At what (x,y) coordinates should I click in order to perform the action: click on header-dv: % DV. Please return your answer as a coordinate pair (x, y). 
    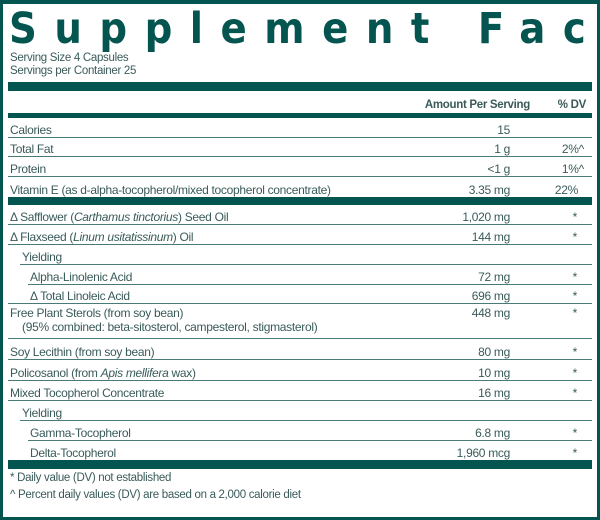
    Looking at the image, I should click on (572, 105).